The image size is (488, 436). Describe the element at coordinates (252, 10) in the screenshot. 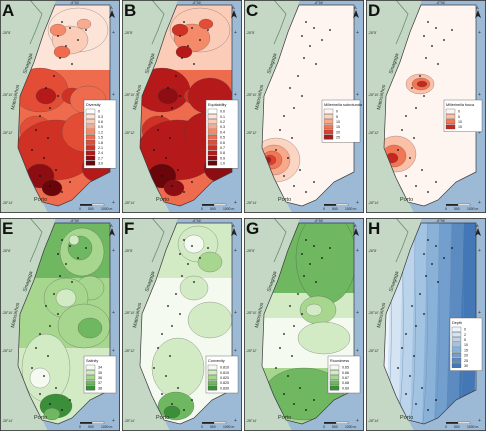

I see `panel-letter-c: C` at that location.